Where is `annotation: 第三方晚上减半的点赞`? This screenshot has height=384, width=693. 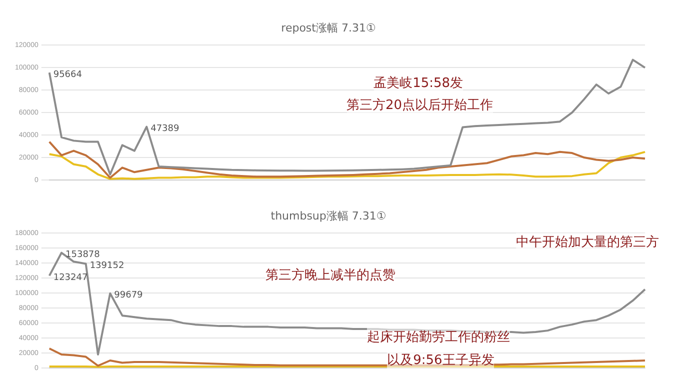
annotation: 第三方晚上减半的点赞 is located at coordinates (330, 275).